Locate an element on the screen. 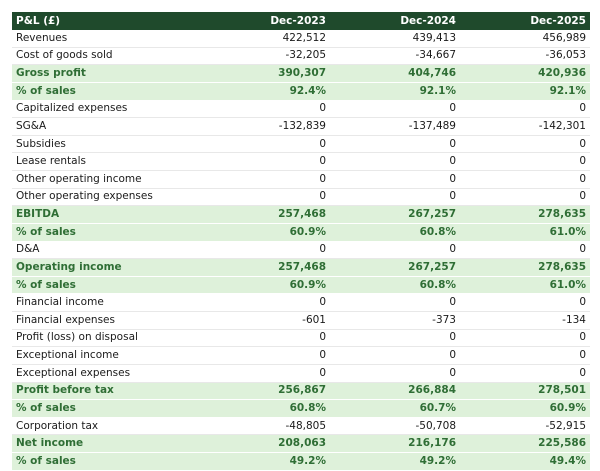 This screenshot has height=471, width=600. table-row: Financial income 0 0 0 is located at coordinates (301, 302).